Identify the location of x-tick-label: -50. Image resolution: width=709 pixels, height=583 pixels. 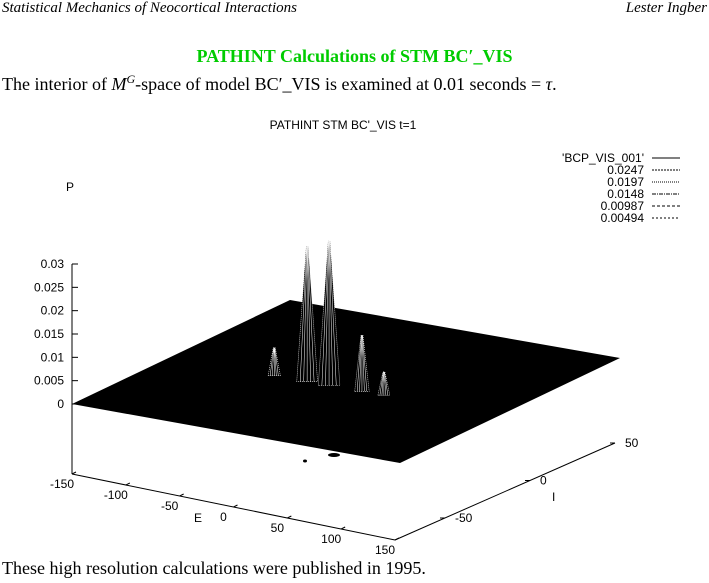
(170, 506).